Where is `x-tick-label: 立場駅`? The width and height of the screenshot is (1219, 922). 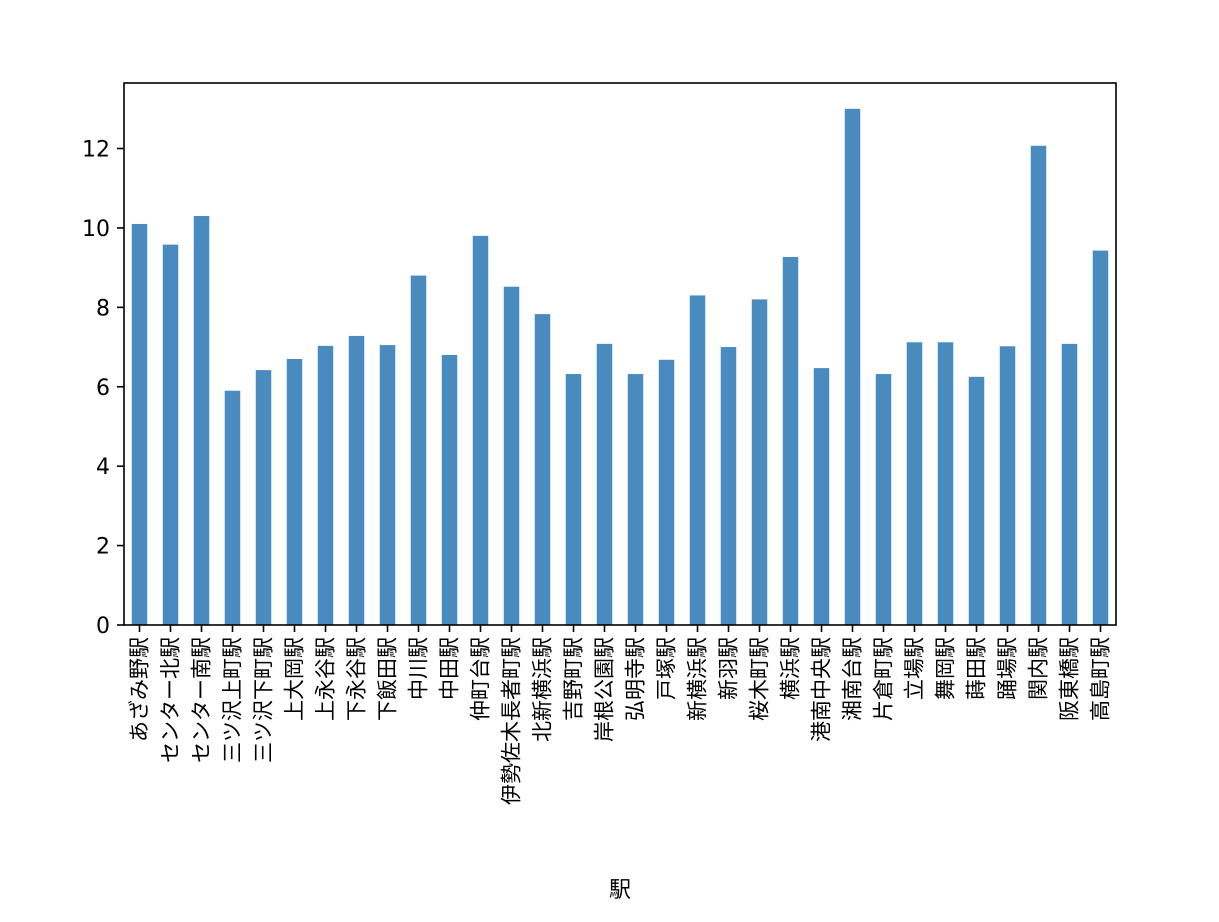 x-tick-label: 立場駅 is located at coordinates (915, 668).